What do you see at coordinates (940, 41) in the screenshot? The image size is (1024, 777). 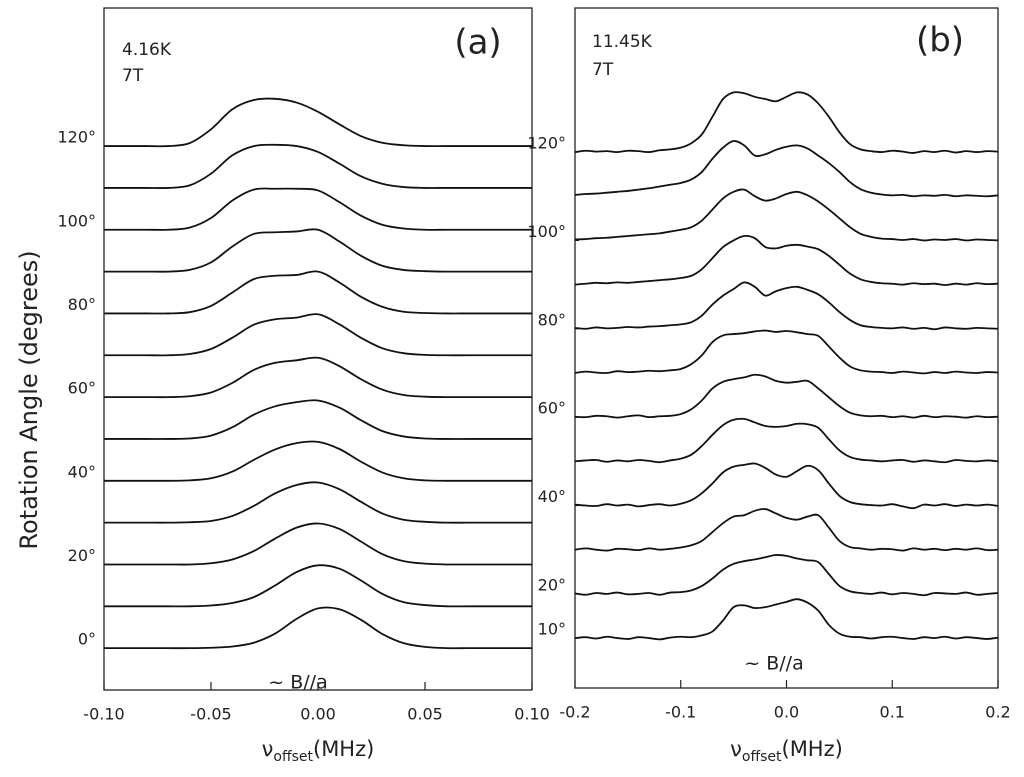 I see `panel-label: (b)` at bounding box center [940, 41].